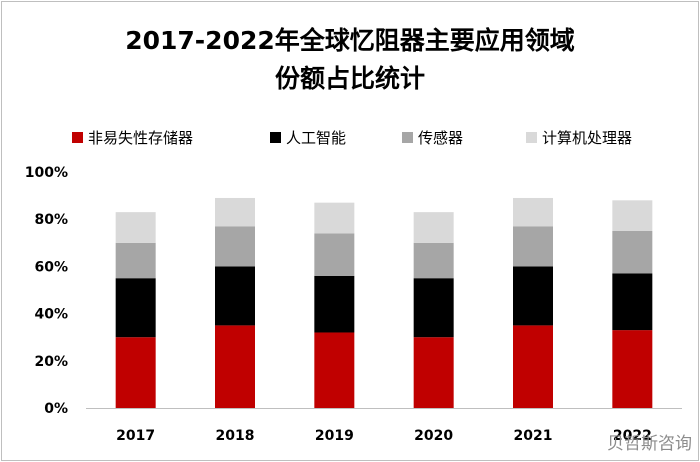 This screenshot has width=700, height=462. What do you see at coordinates (140, 138) in the screenshot?
I see `legend-label: 非易失性存储器` at bounding box center [140, 138].